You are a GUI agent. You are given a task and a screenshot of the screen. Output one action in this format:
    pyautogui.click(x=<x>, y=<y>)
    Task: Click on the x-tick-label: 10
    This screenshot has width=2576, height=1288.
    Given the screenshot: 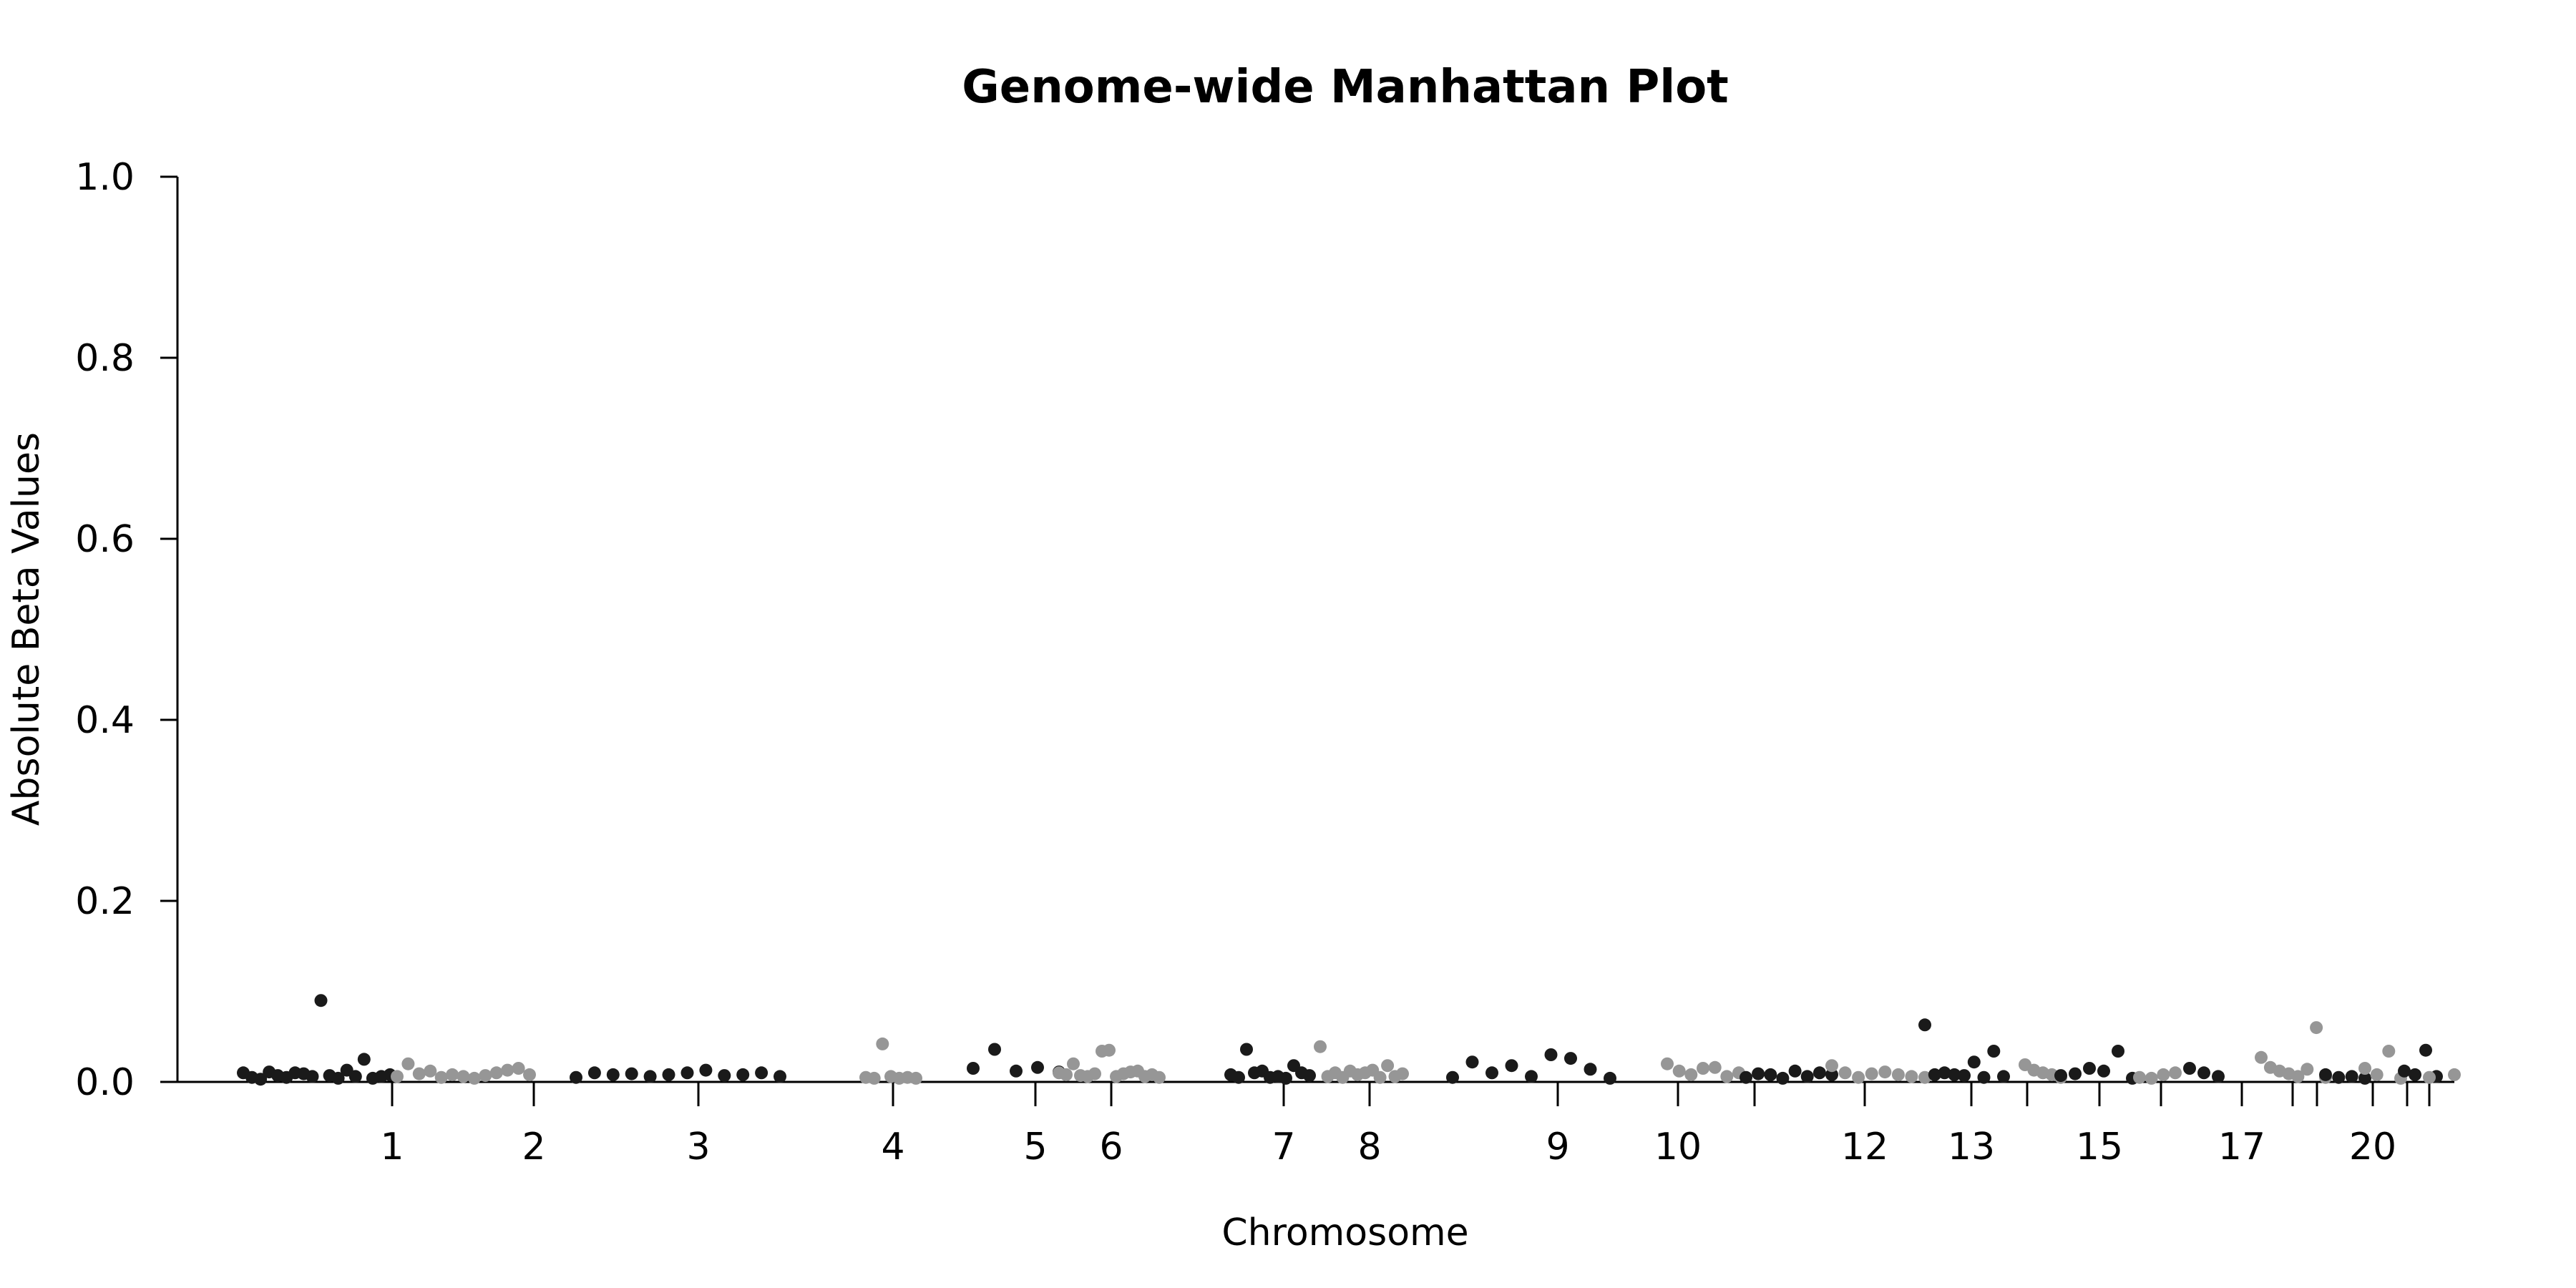 What is the action you would take?
    pyautogui.click(x=1678, y=1147)
    